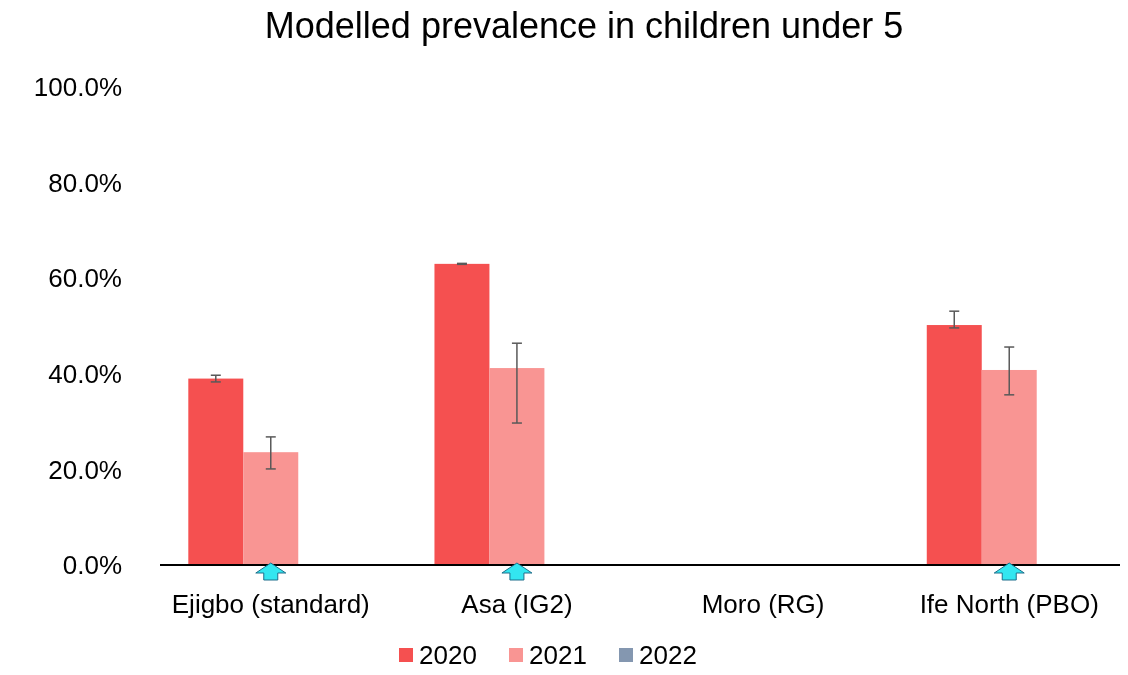 The width and height of the screenshot is (1128, 675). What do you see at coordinates (448, 655) in the screenshot?
I see `legend-label: 2020` at bounding box center [448, 655].